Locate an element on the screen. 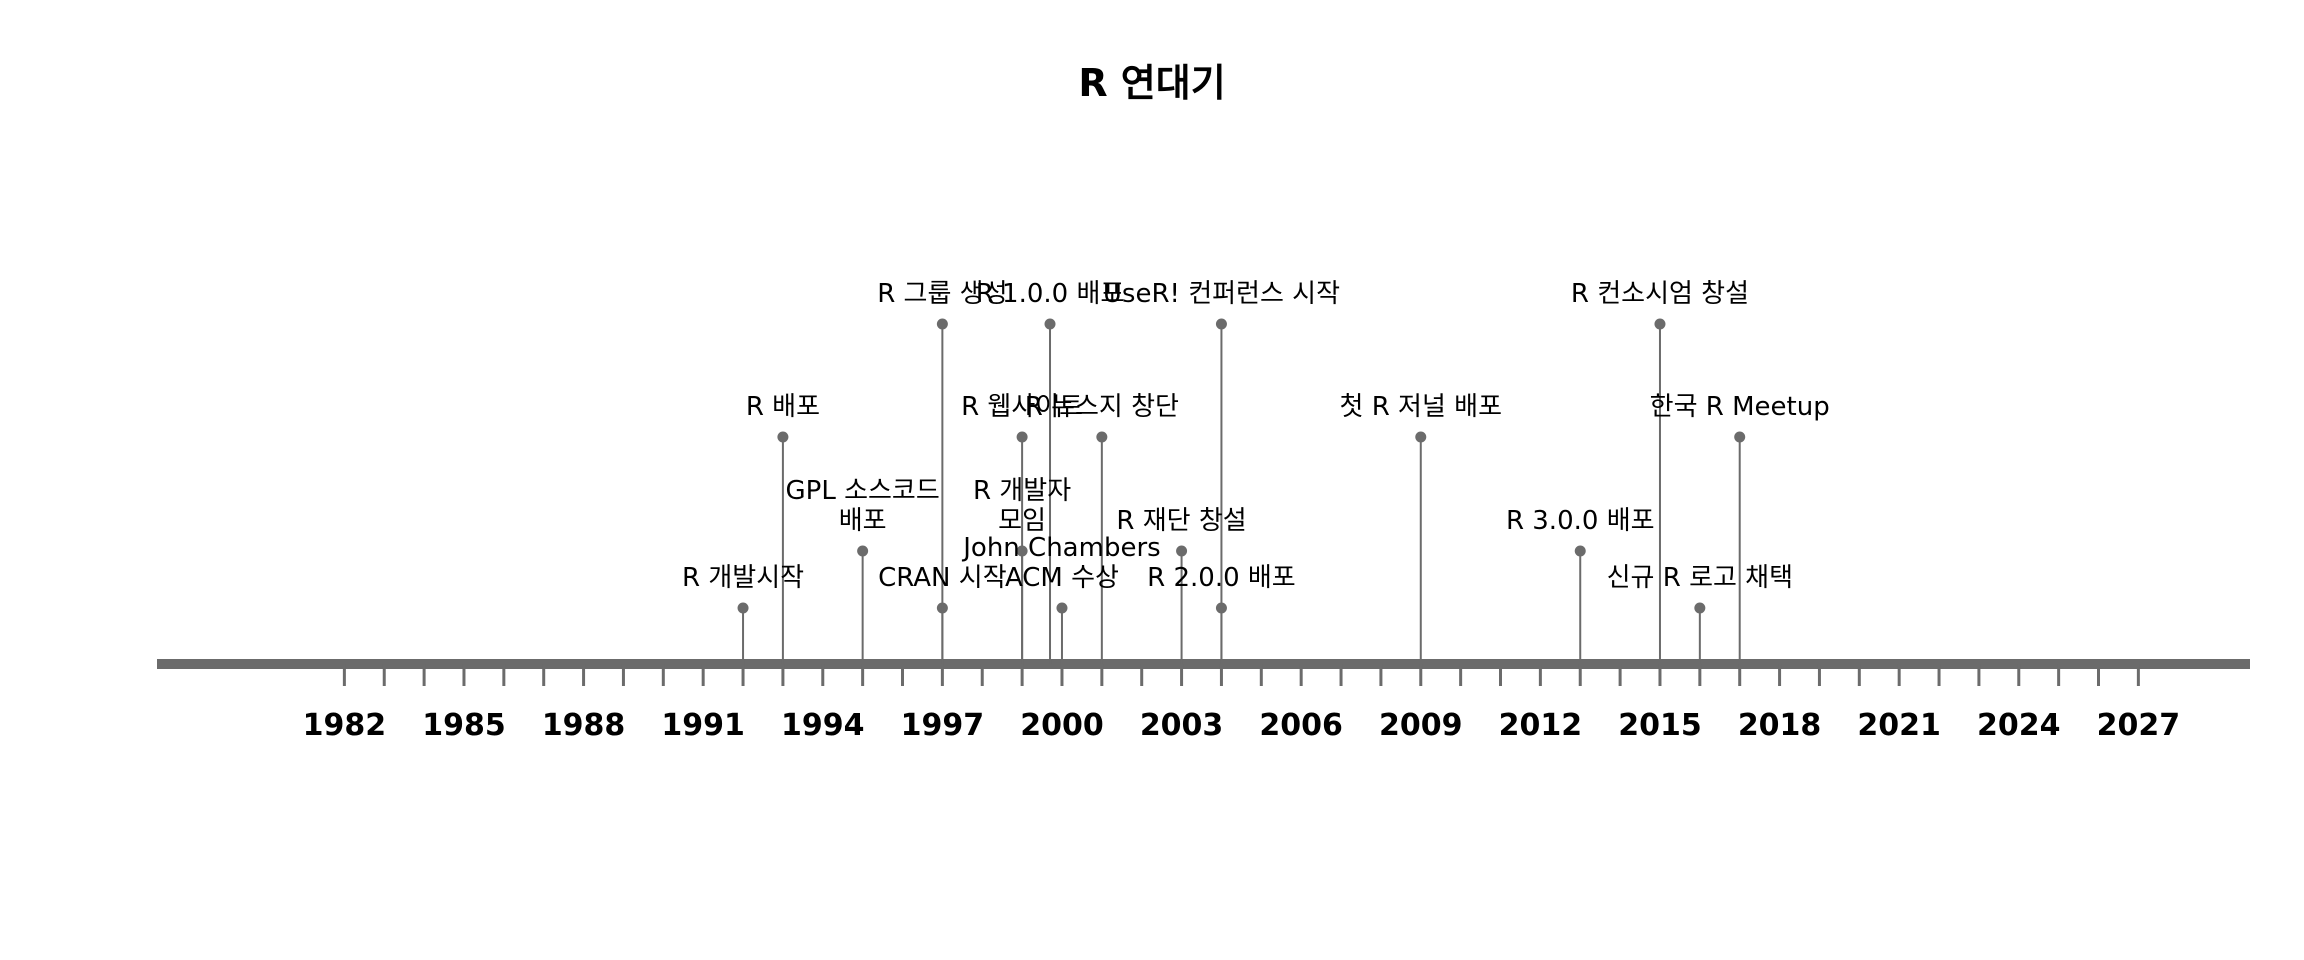  event-label-line: R 배포 is located at coordinates (783, 407).